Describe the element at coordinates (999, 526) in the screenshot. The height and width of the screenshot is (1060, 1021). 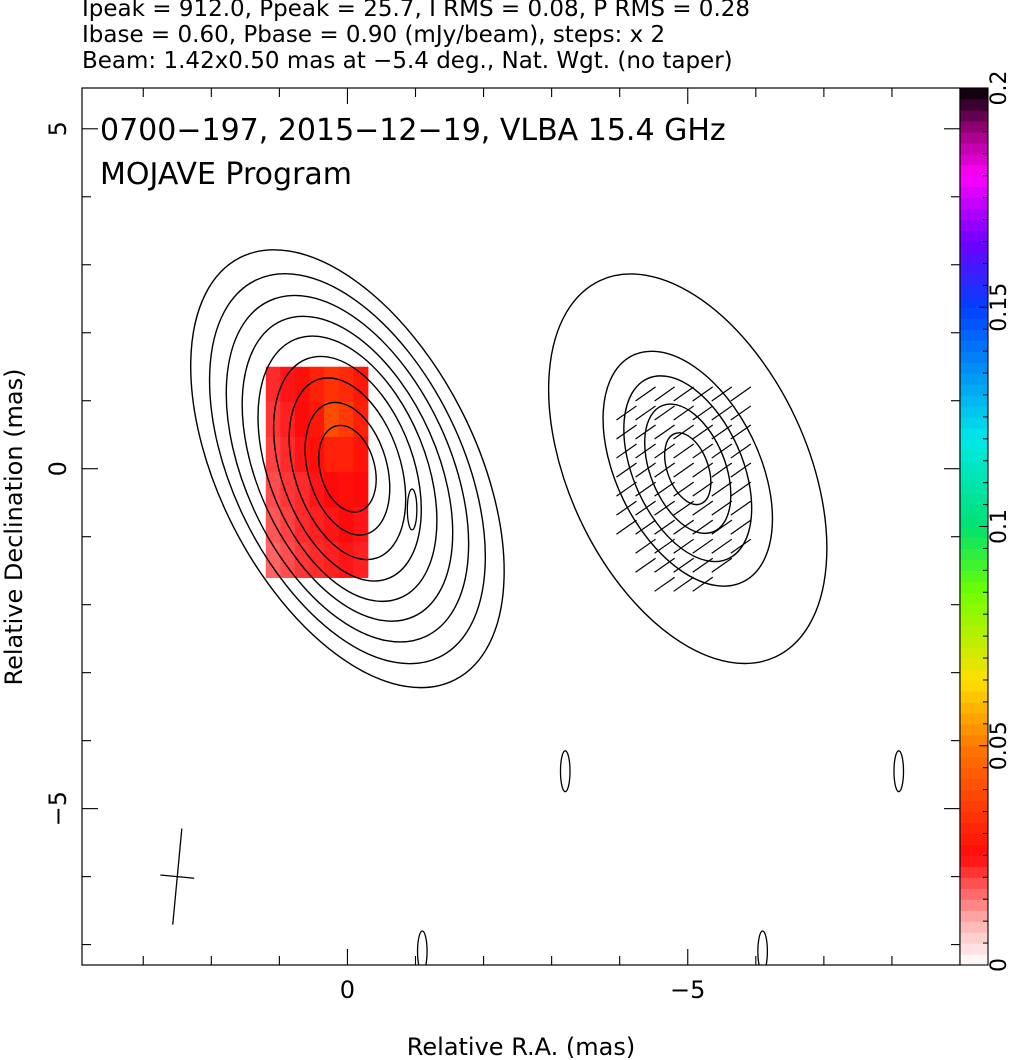
I see `colorbar-tick-label: 0.1` at that location.